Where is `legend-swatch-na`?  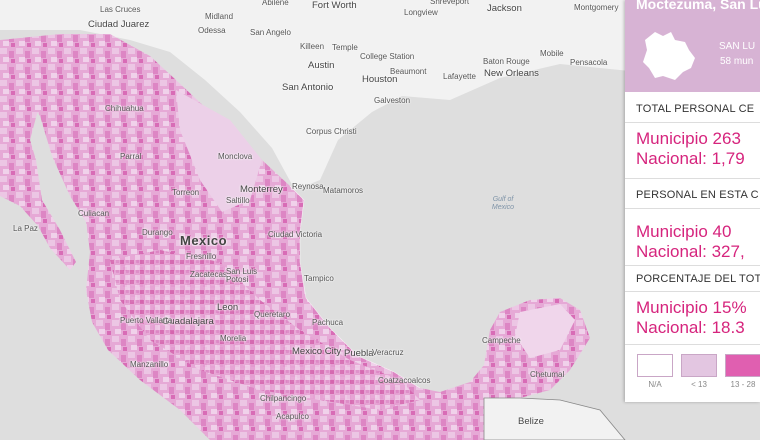
legend-swatch-na is located at coordinates (655, 365).